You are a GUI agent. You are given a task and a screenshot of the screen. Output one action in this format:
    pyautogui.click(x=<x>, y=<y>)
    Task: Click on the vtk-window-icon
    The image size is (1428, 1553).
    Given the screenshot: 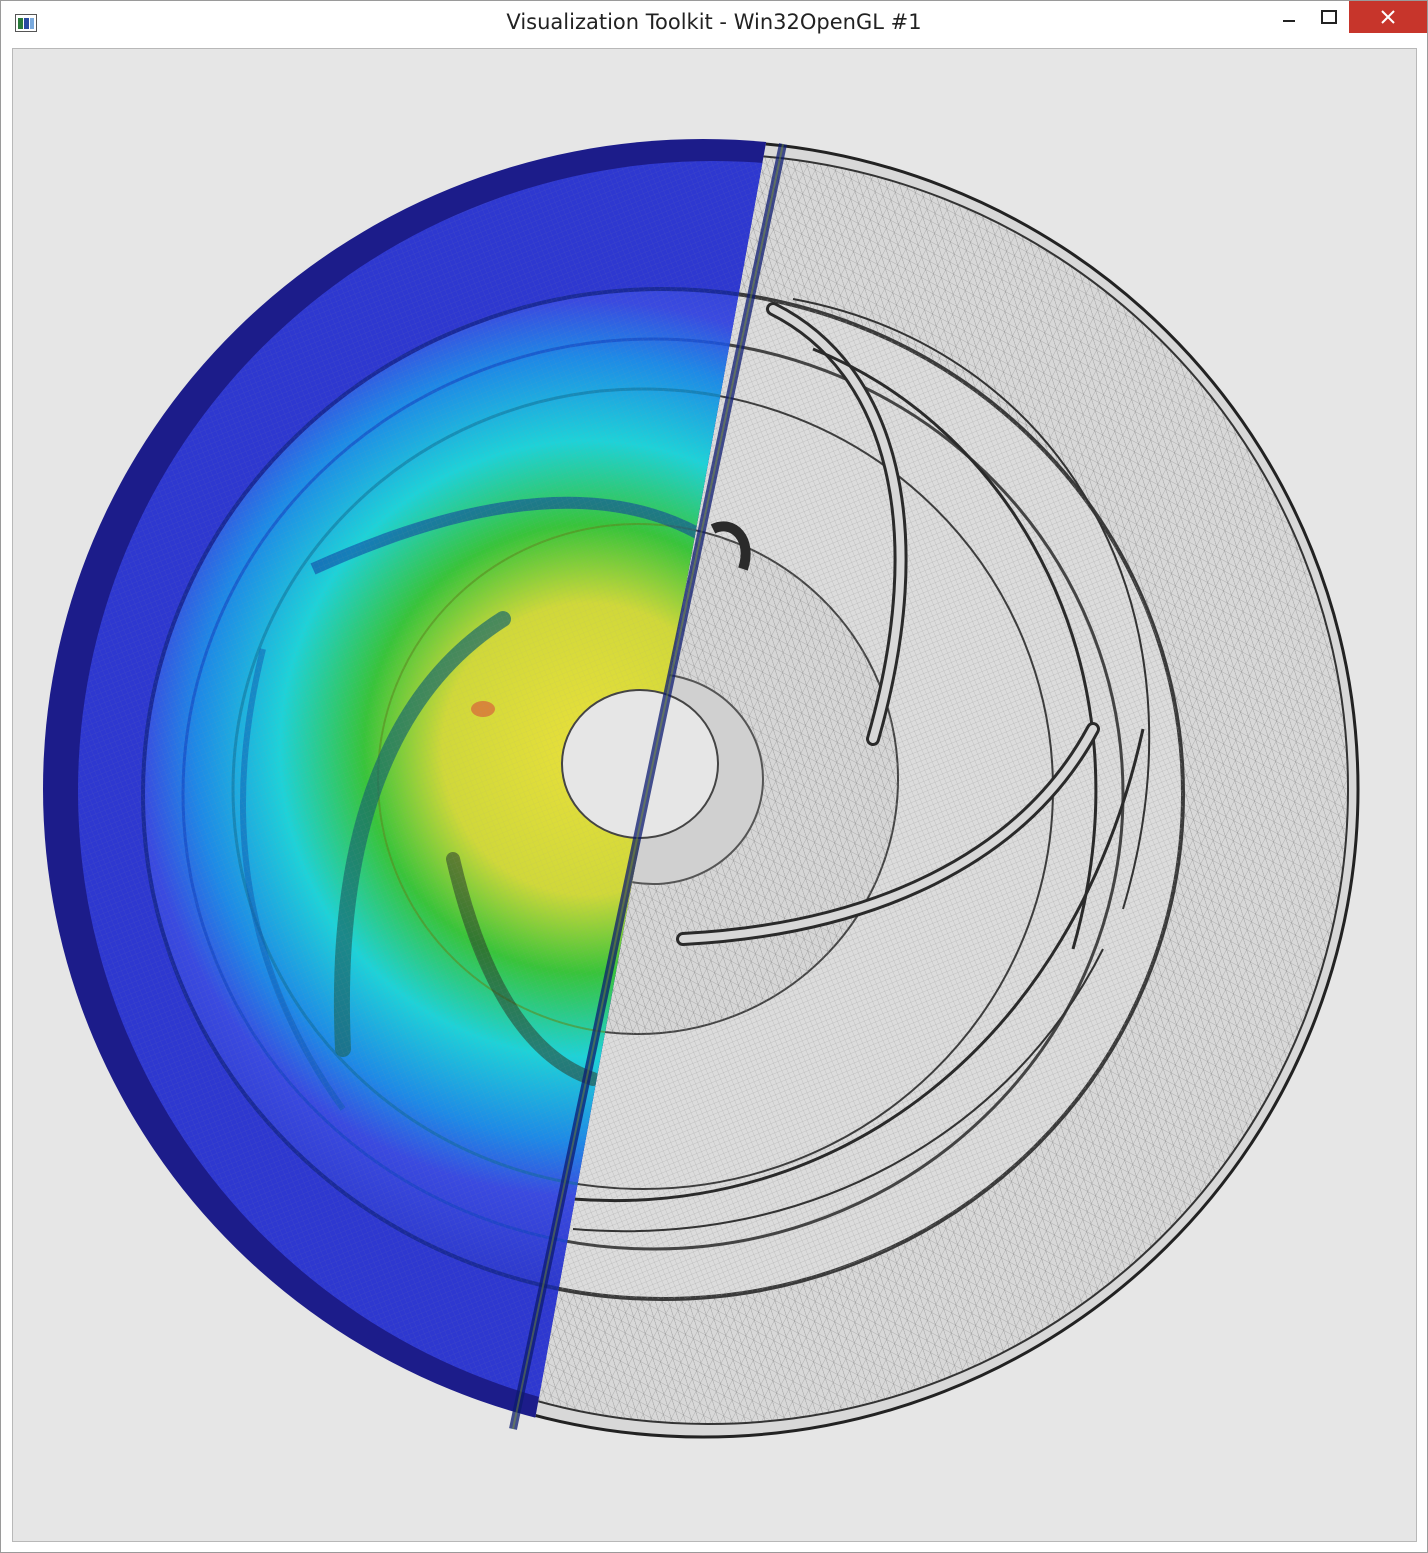 What is the action you would take?
    pyautogui.click(x=26, y=23)
    